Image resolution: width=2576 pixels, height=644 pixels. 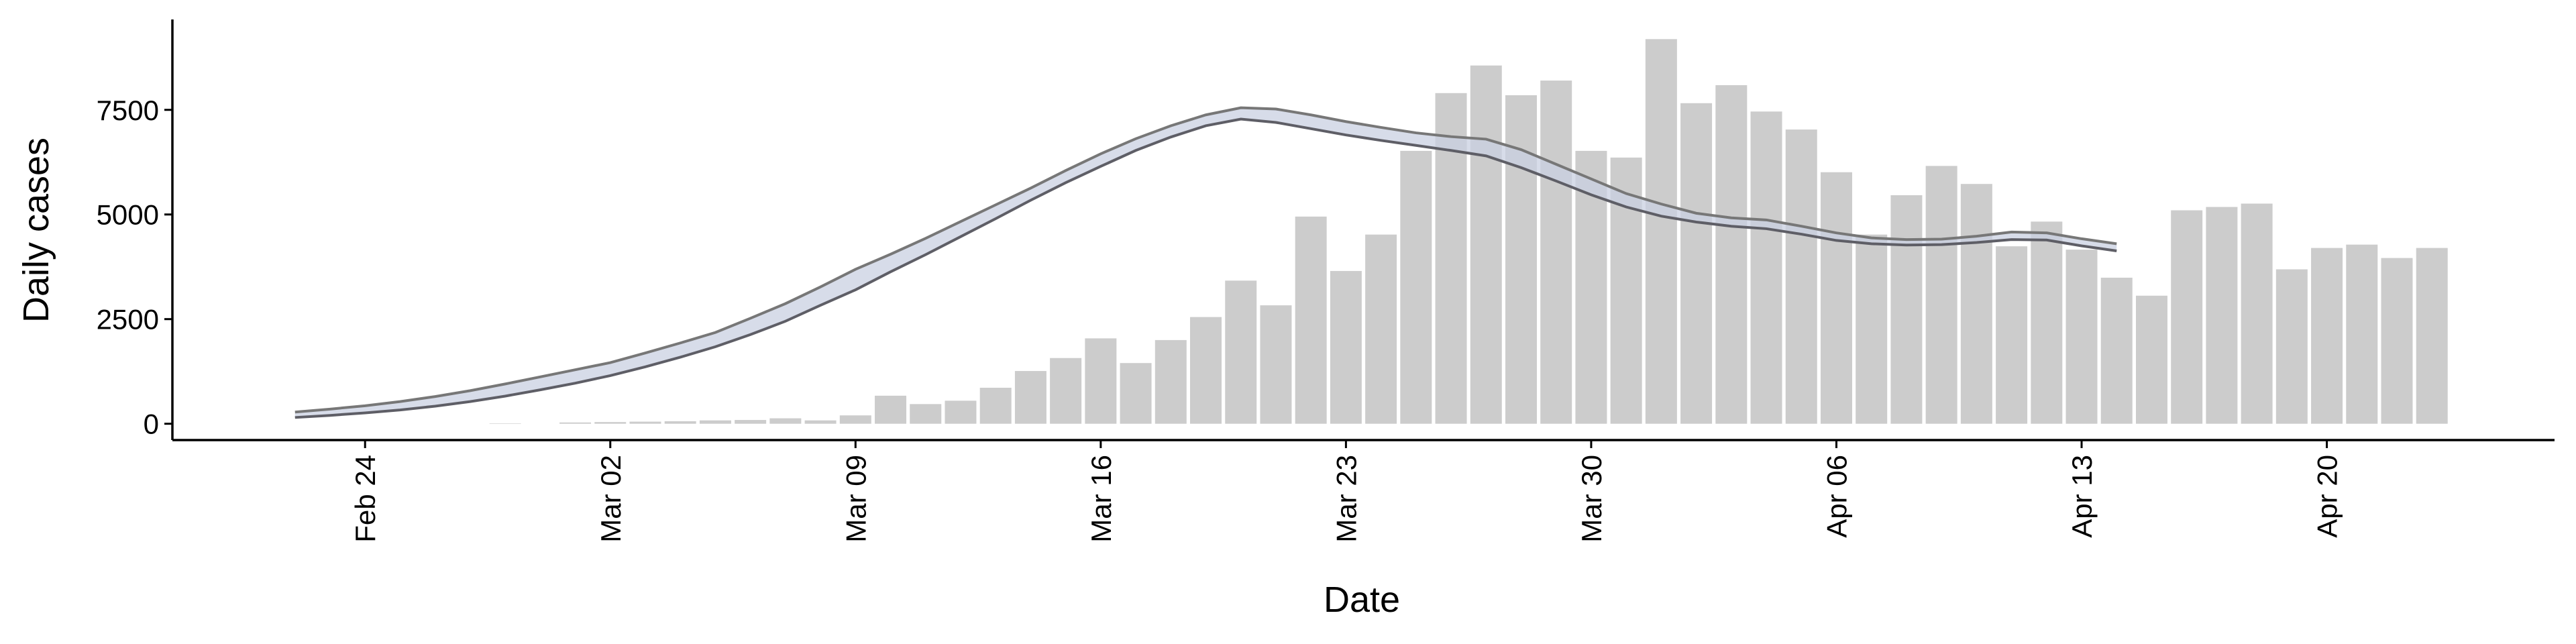 What do you see at coordinates (1362, 600) in the screenshot?
I see `x-axis-title: Date` at bounding box center [1362, 600].